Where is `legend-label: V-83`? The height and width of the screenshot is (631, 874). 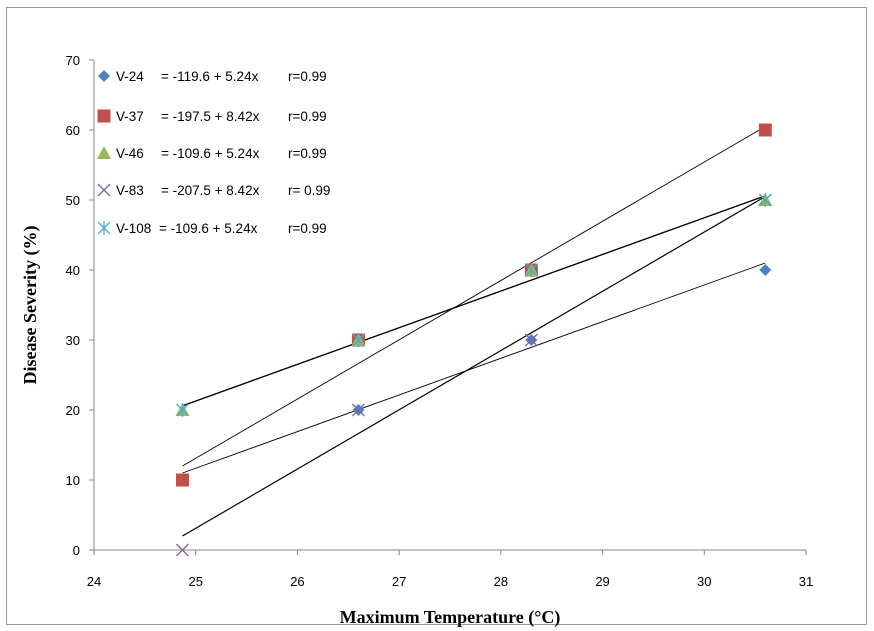 legend-label: V-83 is located at coordinates (130, 190).